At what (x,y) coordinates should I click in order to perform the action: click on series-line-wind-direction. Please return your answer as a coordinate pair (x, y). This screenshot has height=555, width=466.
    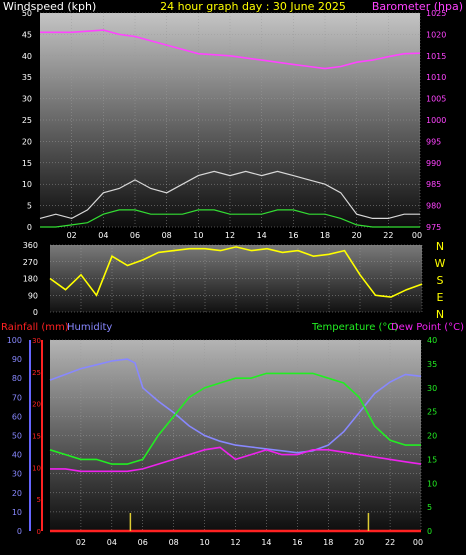
    Looking at the image, I should click on (236, 272).